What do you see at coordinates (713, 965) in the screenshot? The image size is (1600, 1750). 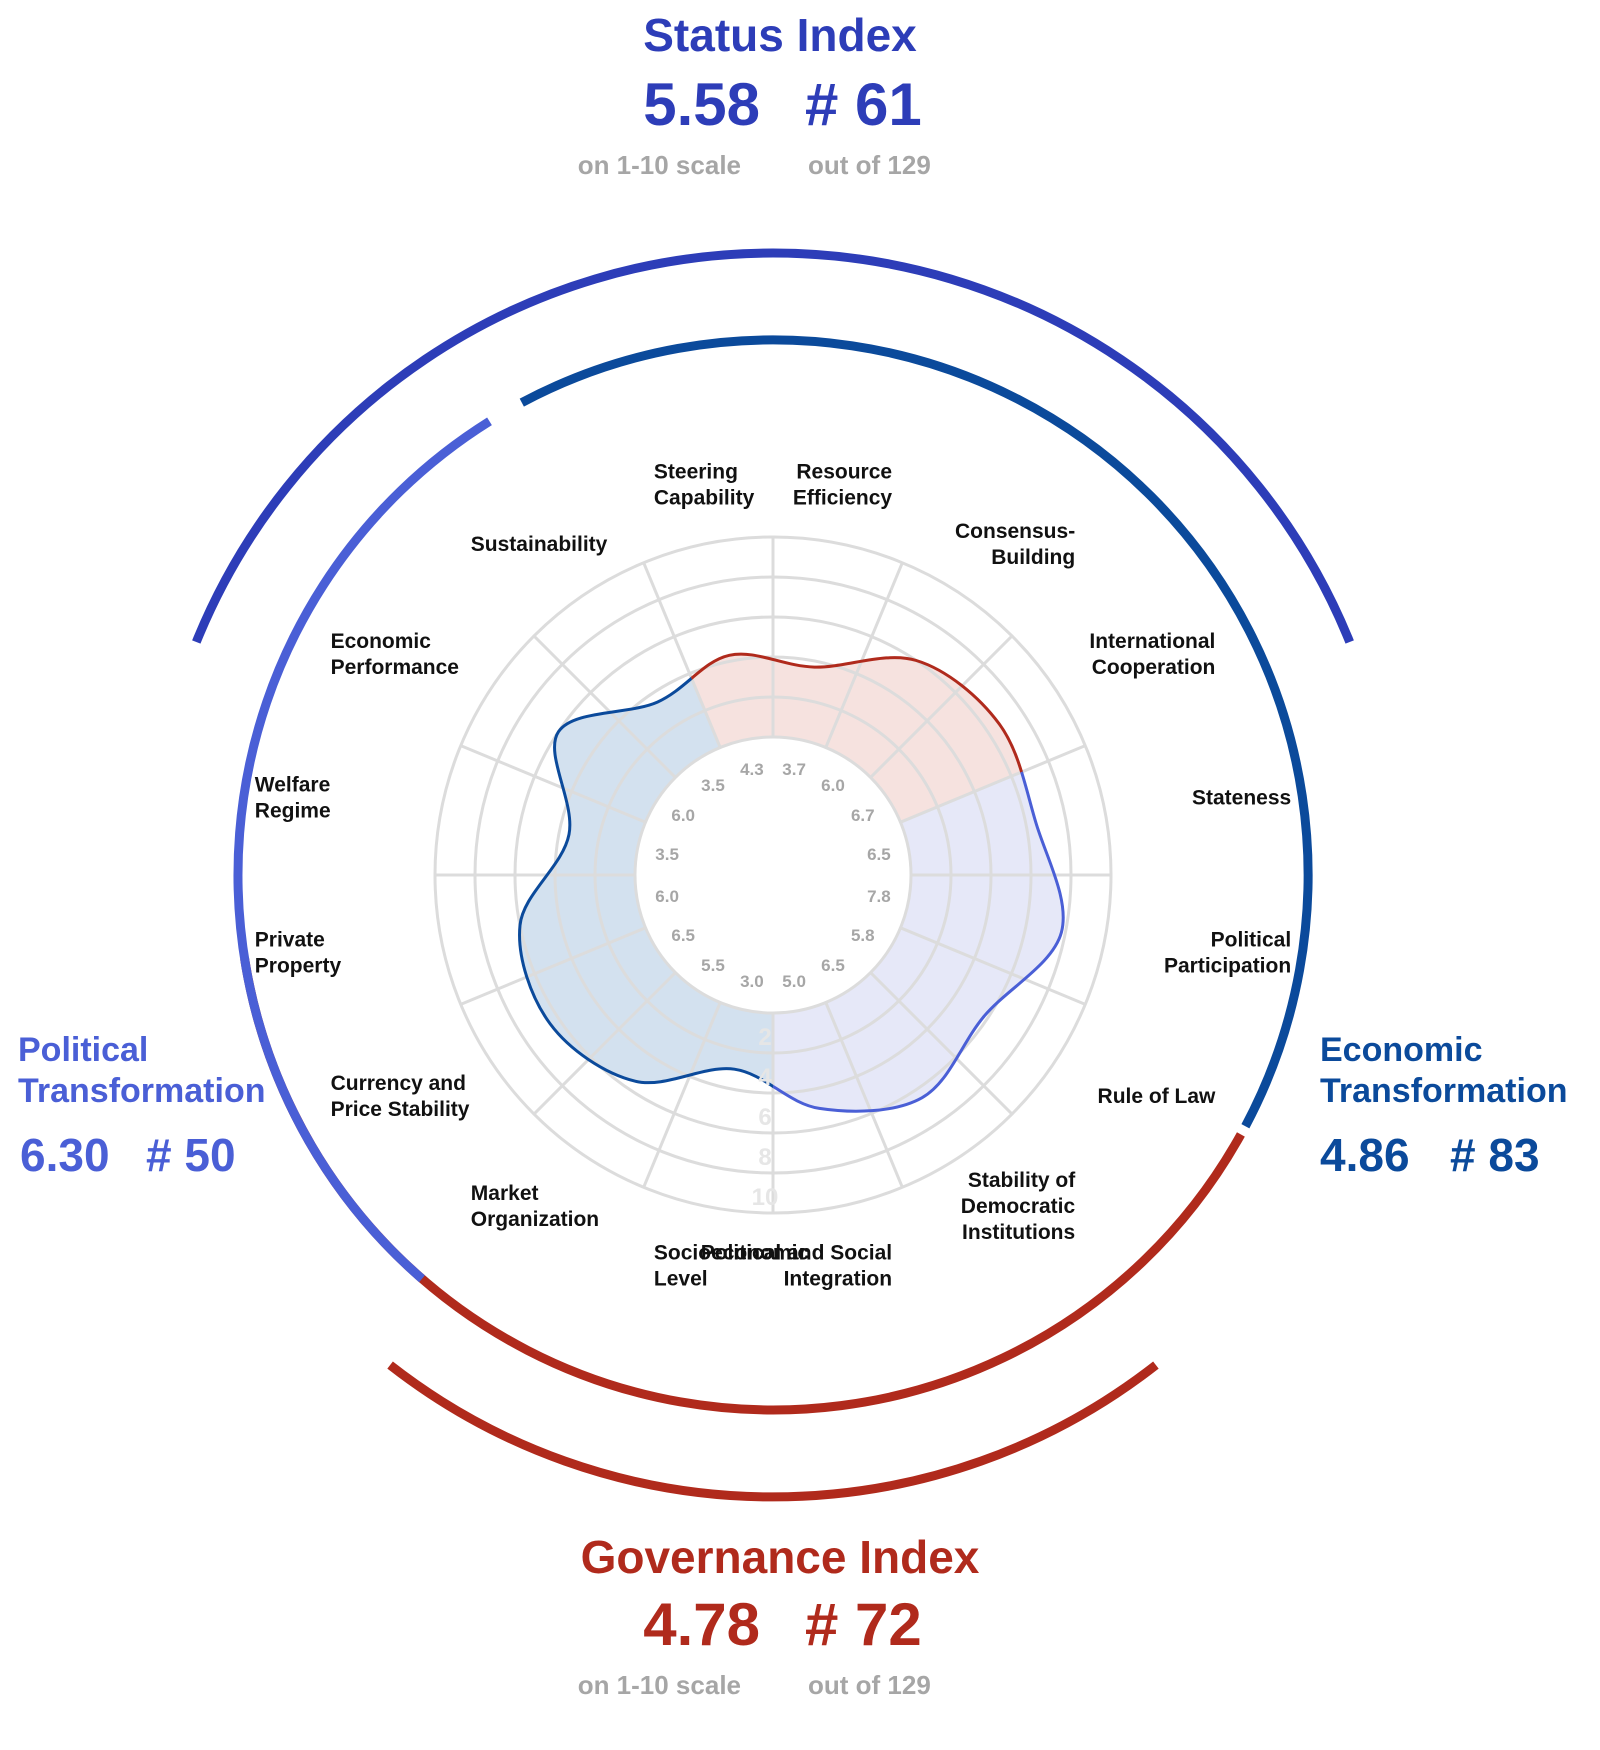 I see `value-label: 5.5` at bounding box center [713, 965].